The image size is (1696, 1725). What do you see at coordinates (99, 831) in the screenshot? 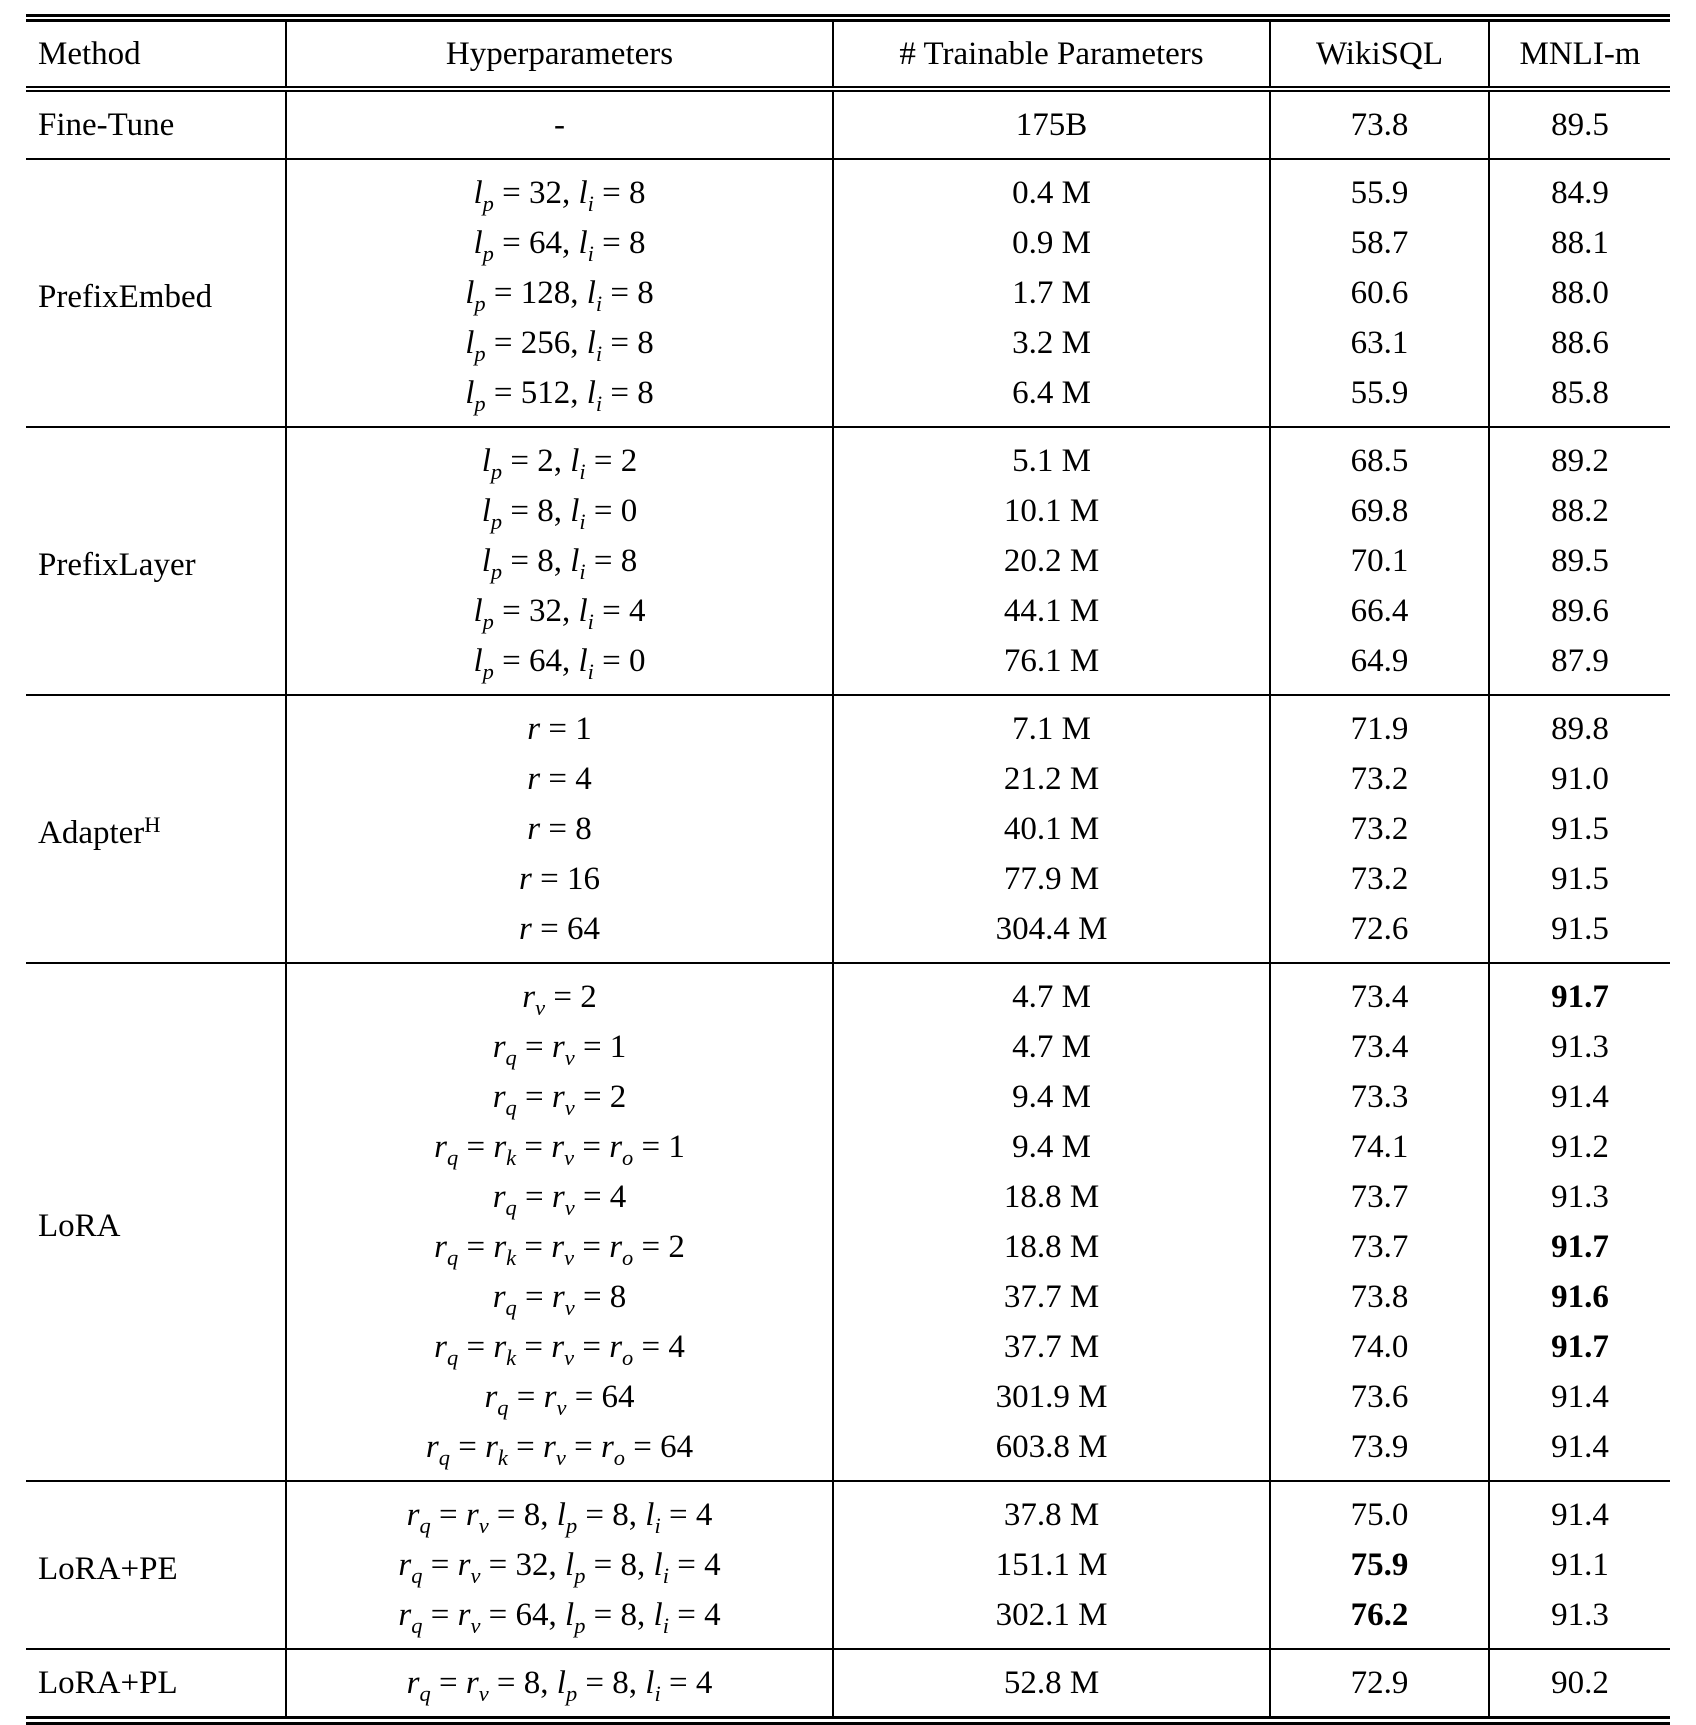
I see `method-cell: AdapterH` at bounding box center [99, 831].